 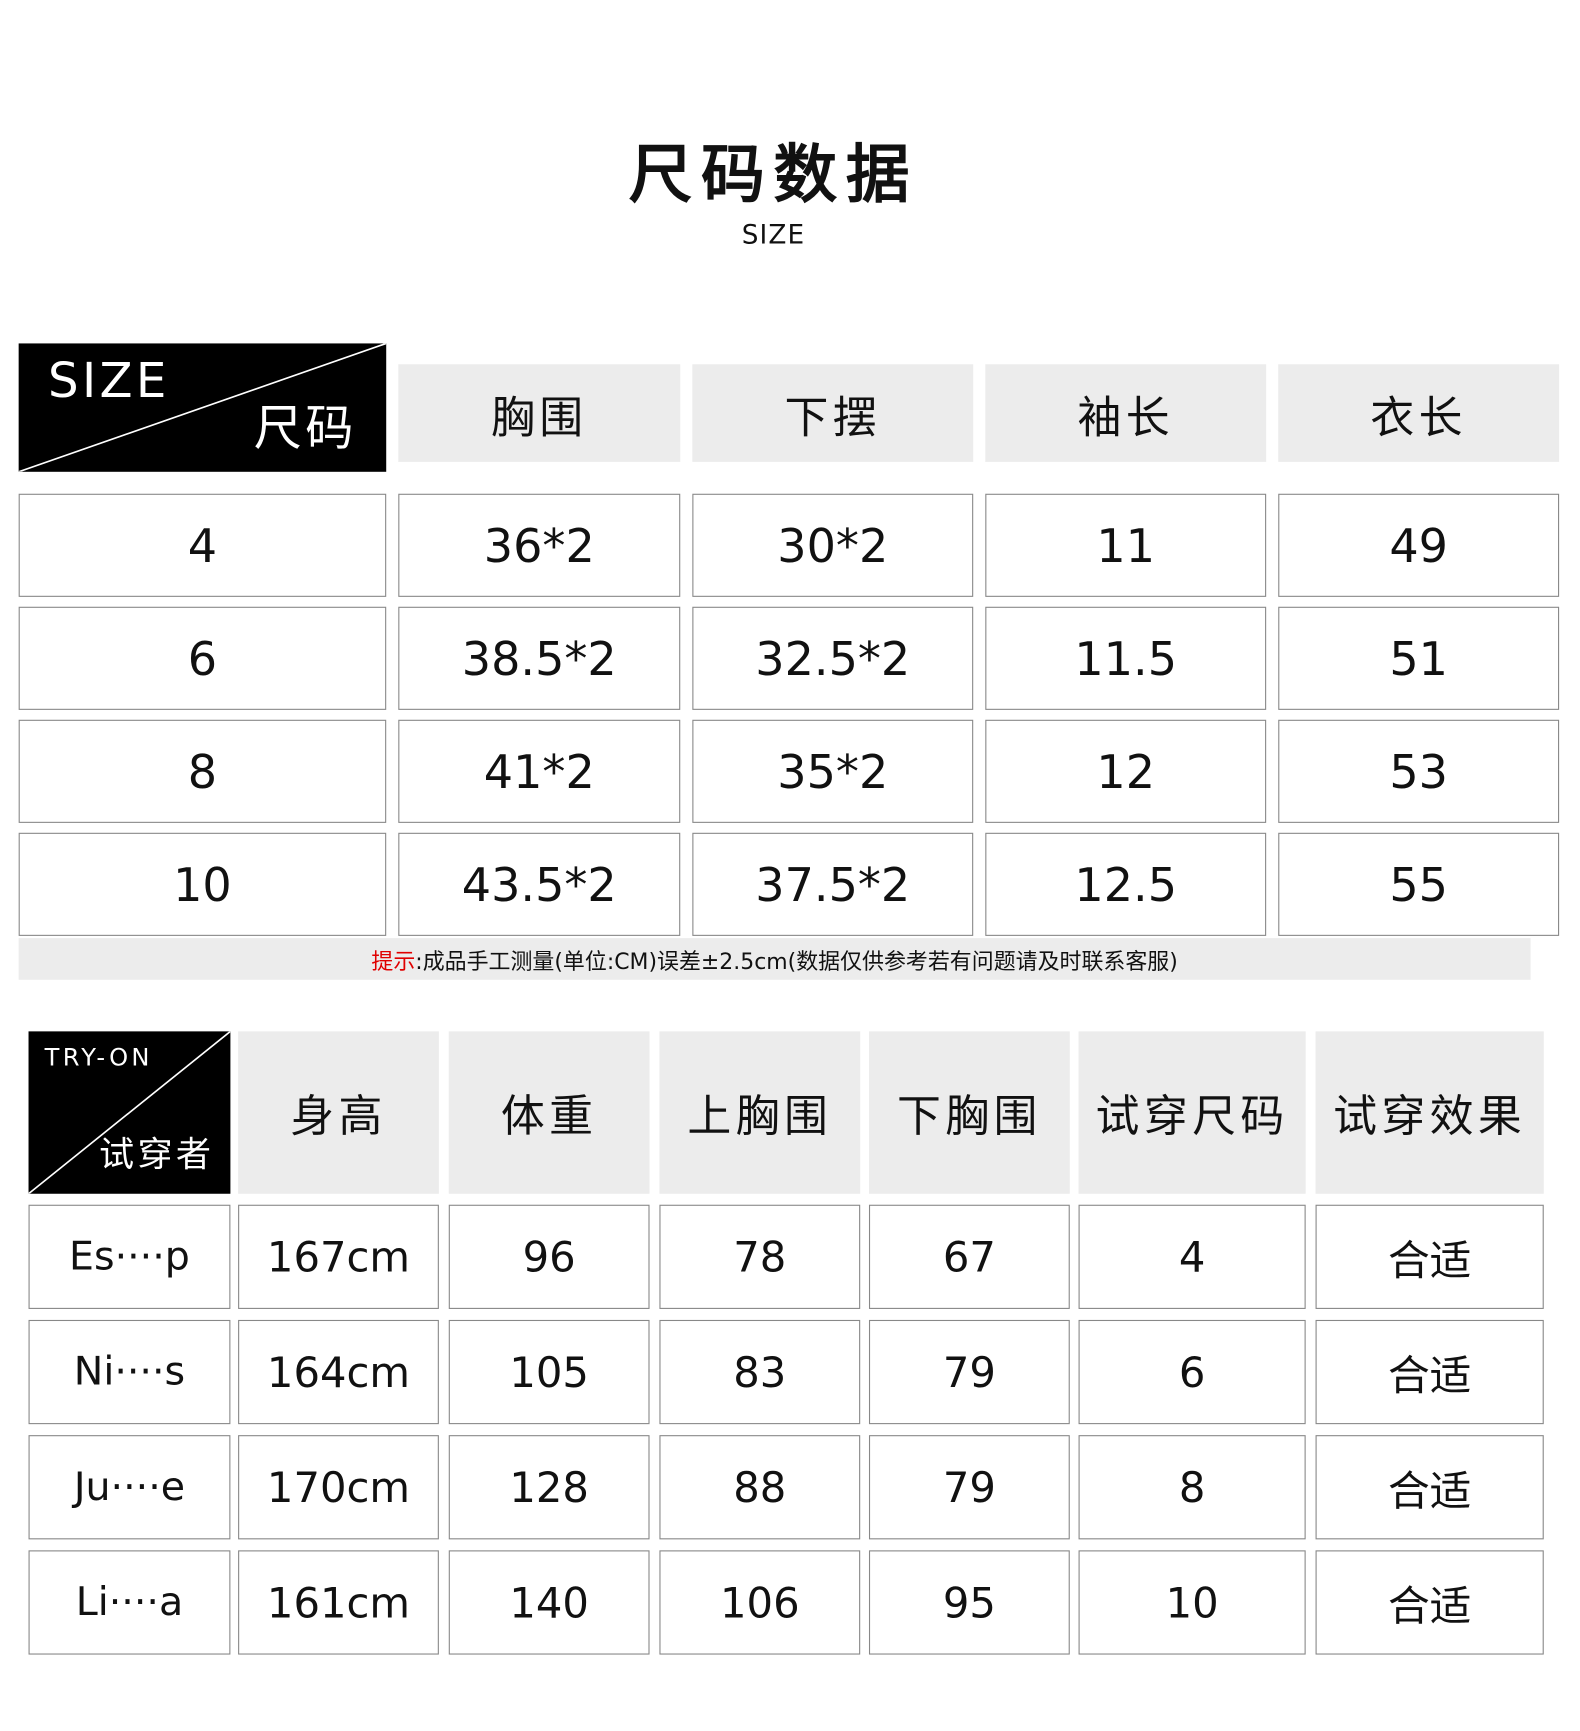 I want to click on table-corner-header: SIZE 尺码, so click(x=202, y=407).